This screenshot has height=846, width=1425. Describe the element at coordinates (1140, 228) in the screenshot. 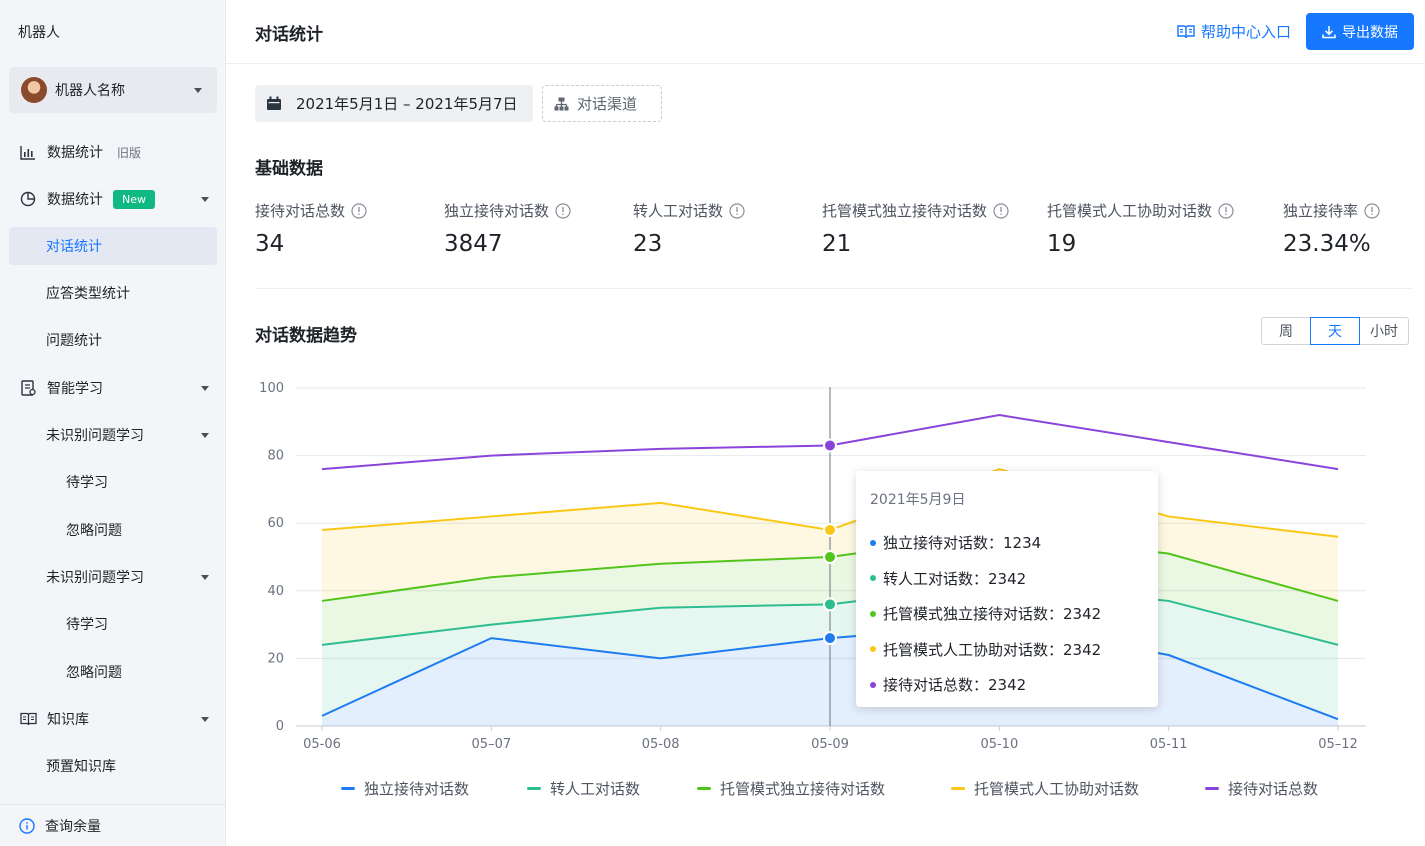

I see `stat-card: 托管模式人工协助对话数 19` at that location.